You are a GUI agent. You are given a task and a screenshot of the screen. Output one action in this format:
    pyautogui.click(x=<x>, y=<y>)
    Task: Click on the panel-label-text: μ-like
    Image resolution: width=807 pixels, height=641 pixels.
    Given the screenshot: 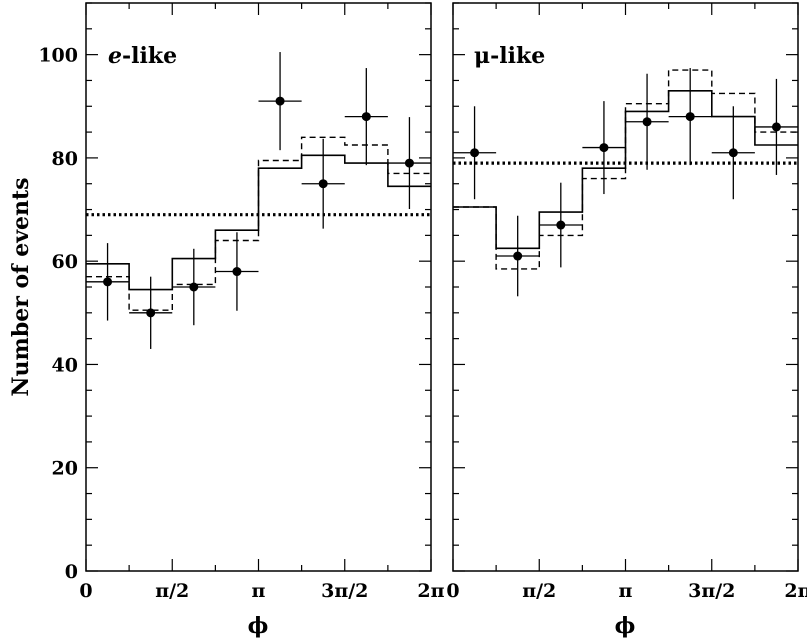 What is the action you would take?
    pyautogui.click(x=509, y=56)
    